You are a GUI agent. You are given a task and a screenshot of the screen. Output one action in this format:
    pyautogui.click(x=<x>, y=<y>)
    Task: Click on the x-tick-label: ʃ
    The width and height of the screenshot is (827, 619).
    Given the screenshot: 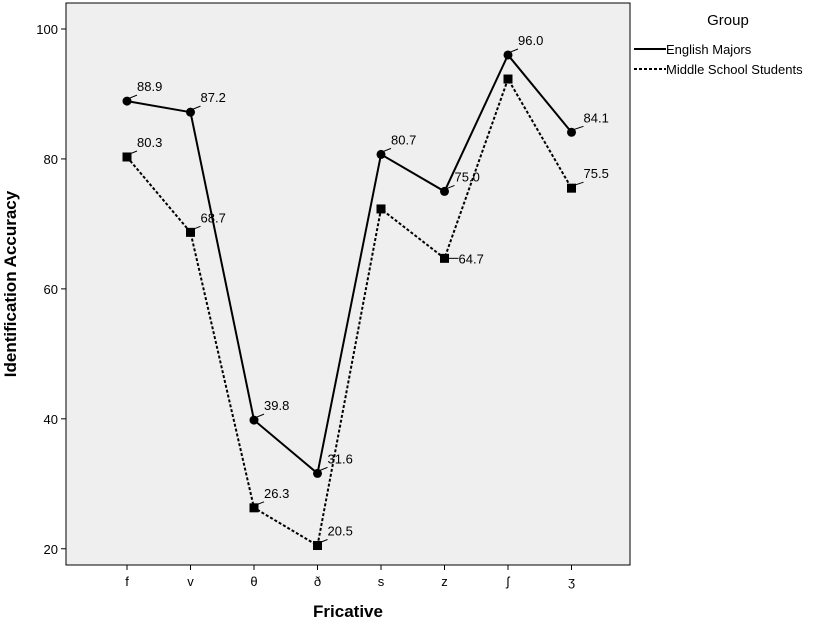 What is the action you would take?
    pyautogui.click(x=508, y=581)
    